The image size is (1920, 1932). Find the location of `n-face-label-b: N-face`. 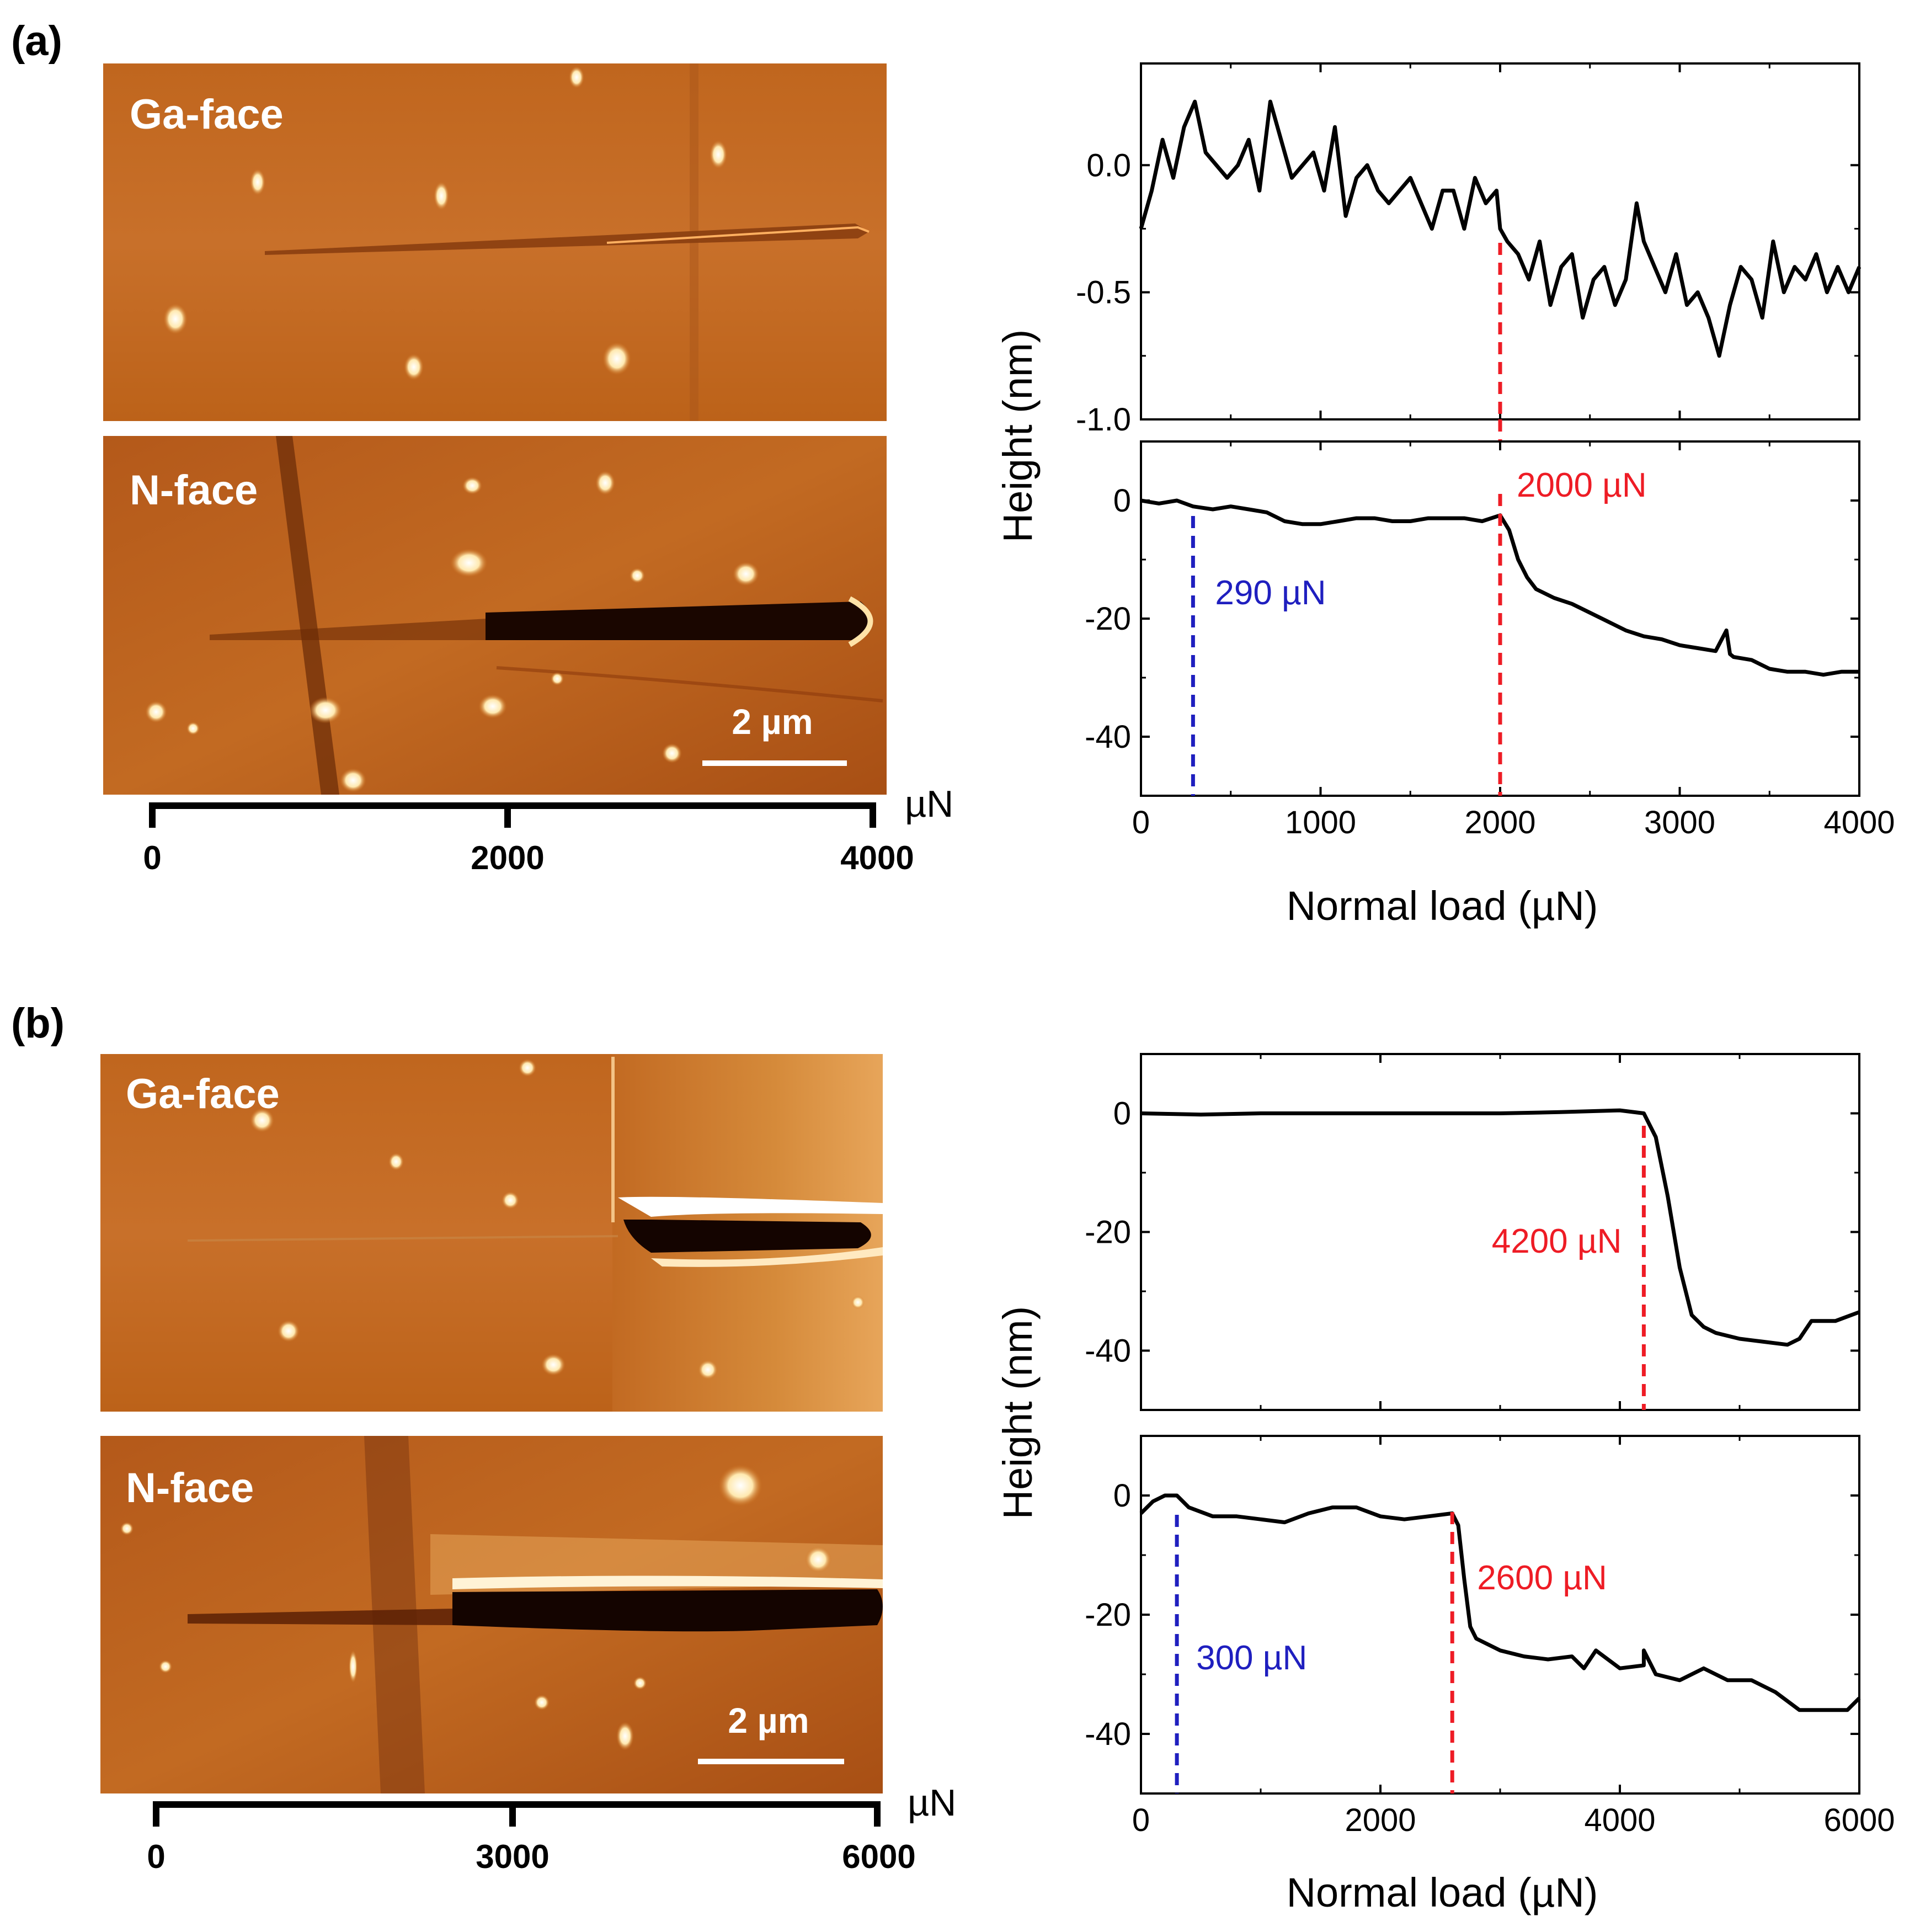

n-face-label-b: N-face is located at coordinates (190, 1488).